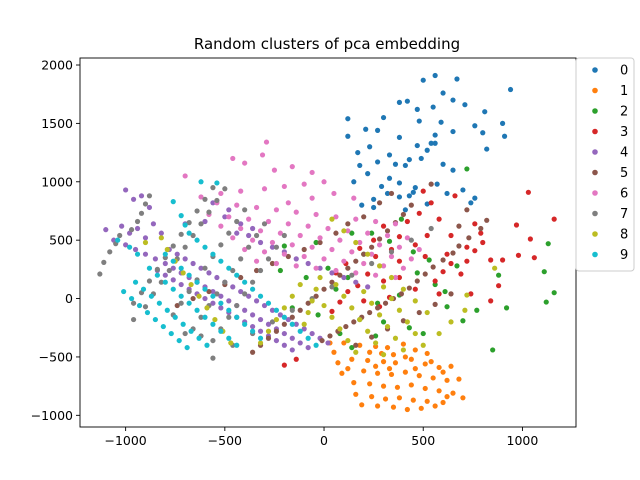  Describe the element at coordinates (225, 440) in the screenshot. I see `x-tick-label: −500` at that location.